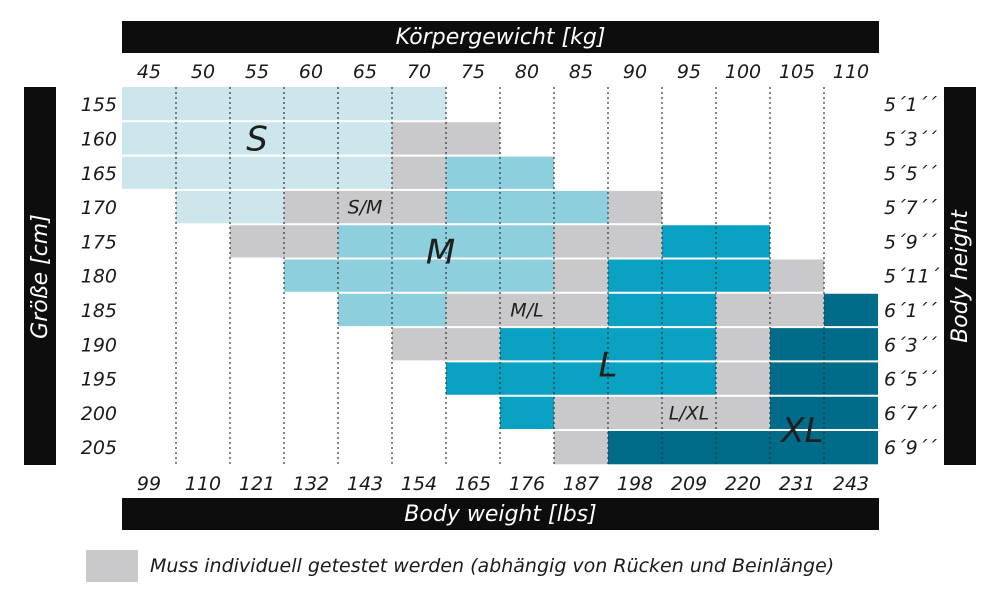 This screenshot has height=593, width=1000. What do you see at coordinates (960, 276) in the screenshot?
I see `y-axis-title-bar-right: Body height` at bounding box center [960, 276].